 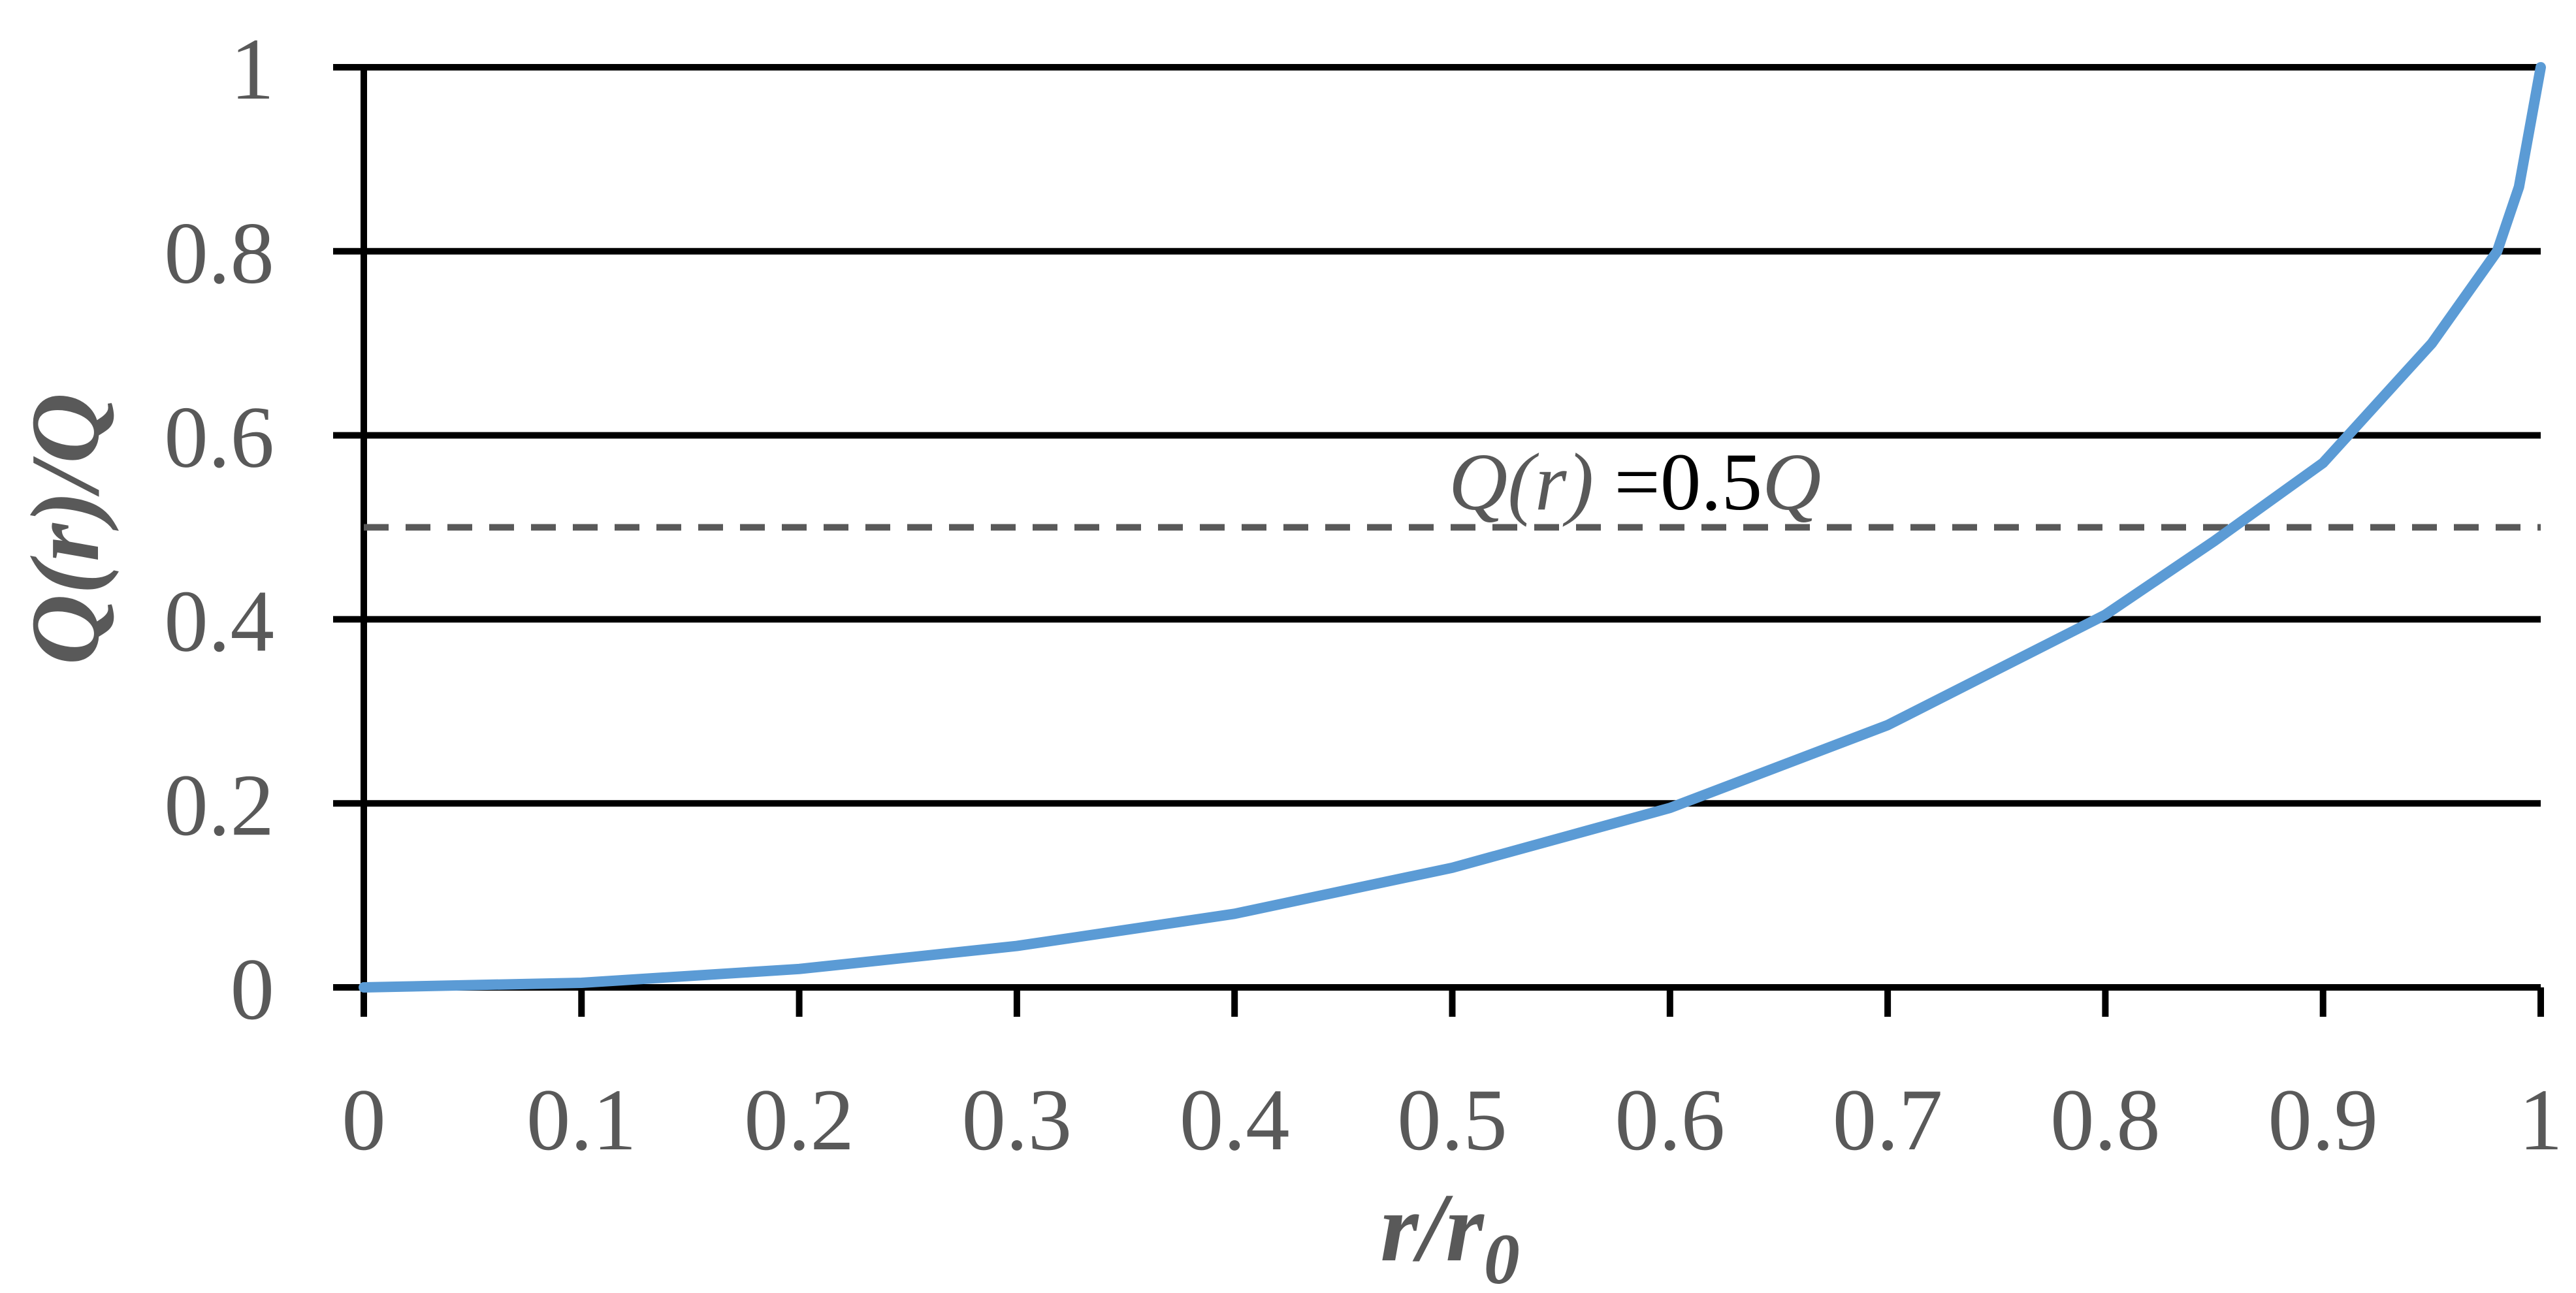 What do you see at coordinates (219, 806) in the screenshot?
I see `y-tick-label: 0.2` at bounding box center [219, 806].